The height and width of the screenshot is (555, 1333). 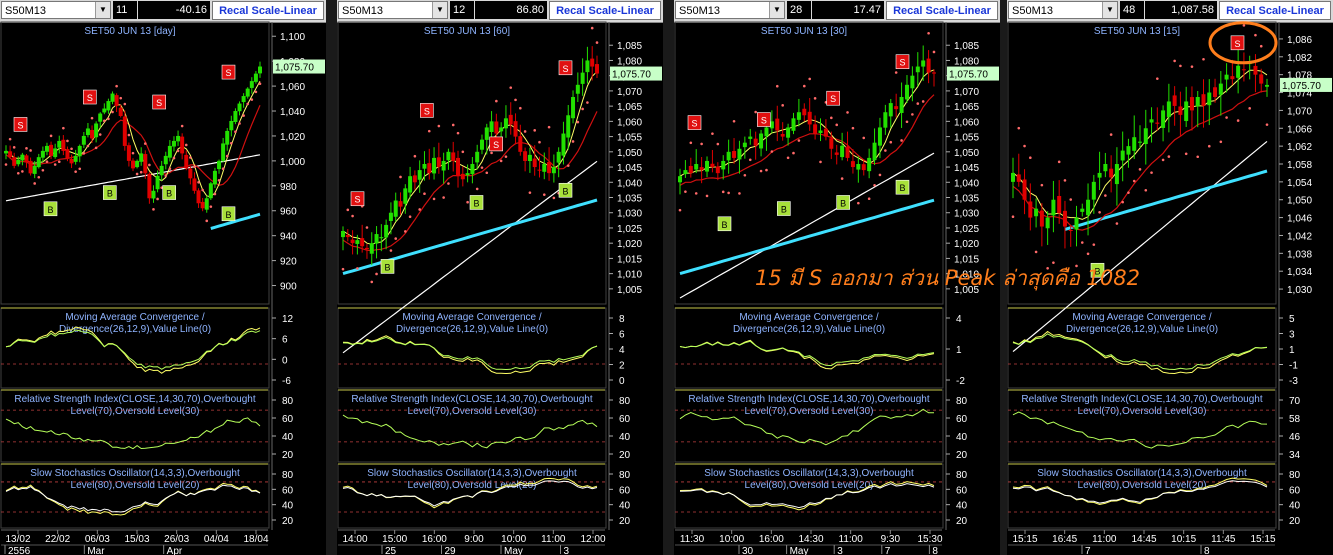 What do you see at coordinates (285, 340) in the screenshot?
I see `indicator-tick-label: 6` at bounding box center [285, 340].